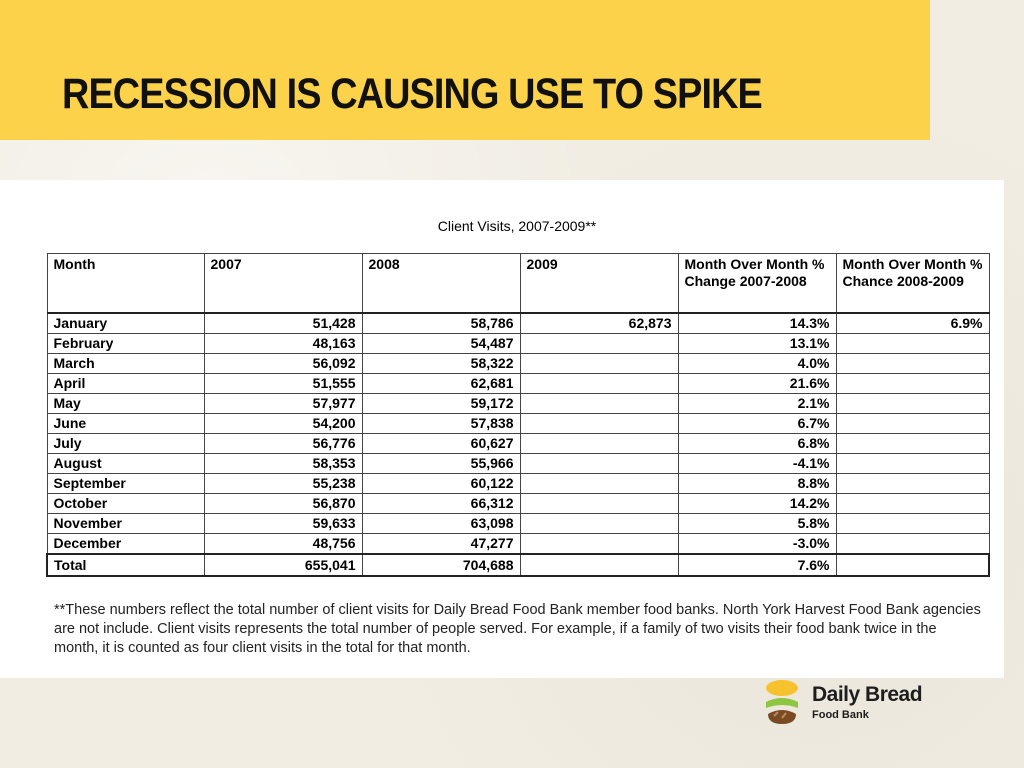 This screenshot has width=1024, height=768. What do you see at coordinates (441, 503) in the screenshot?
I see `cell-value-2008: 66,312` at bounding box center [441, 503].